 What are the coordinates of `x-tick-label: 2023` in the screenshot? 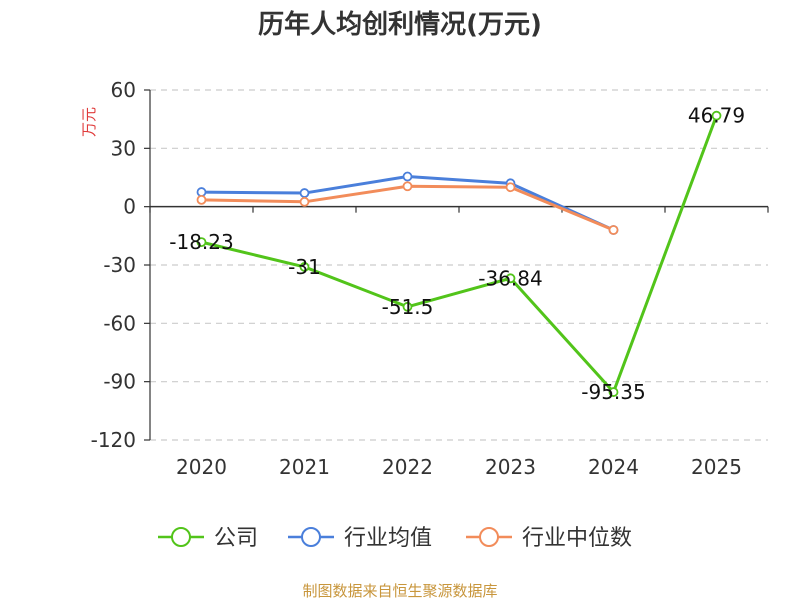 It's located at (510, 467).